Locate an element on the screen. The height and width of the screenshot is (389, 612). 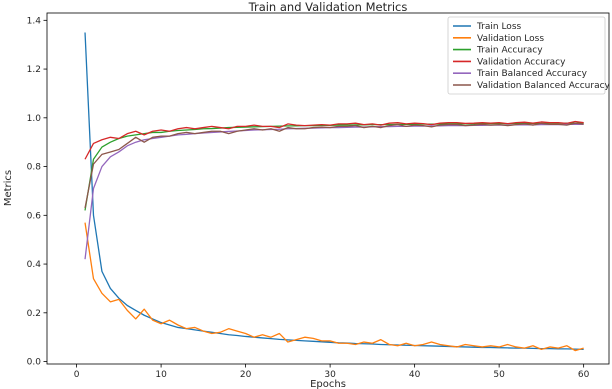
legend-label-validation-balanced-accuracy: Validation Balanced Accuracy is located at coordinates (544, 86).